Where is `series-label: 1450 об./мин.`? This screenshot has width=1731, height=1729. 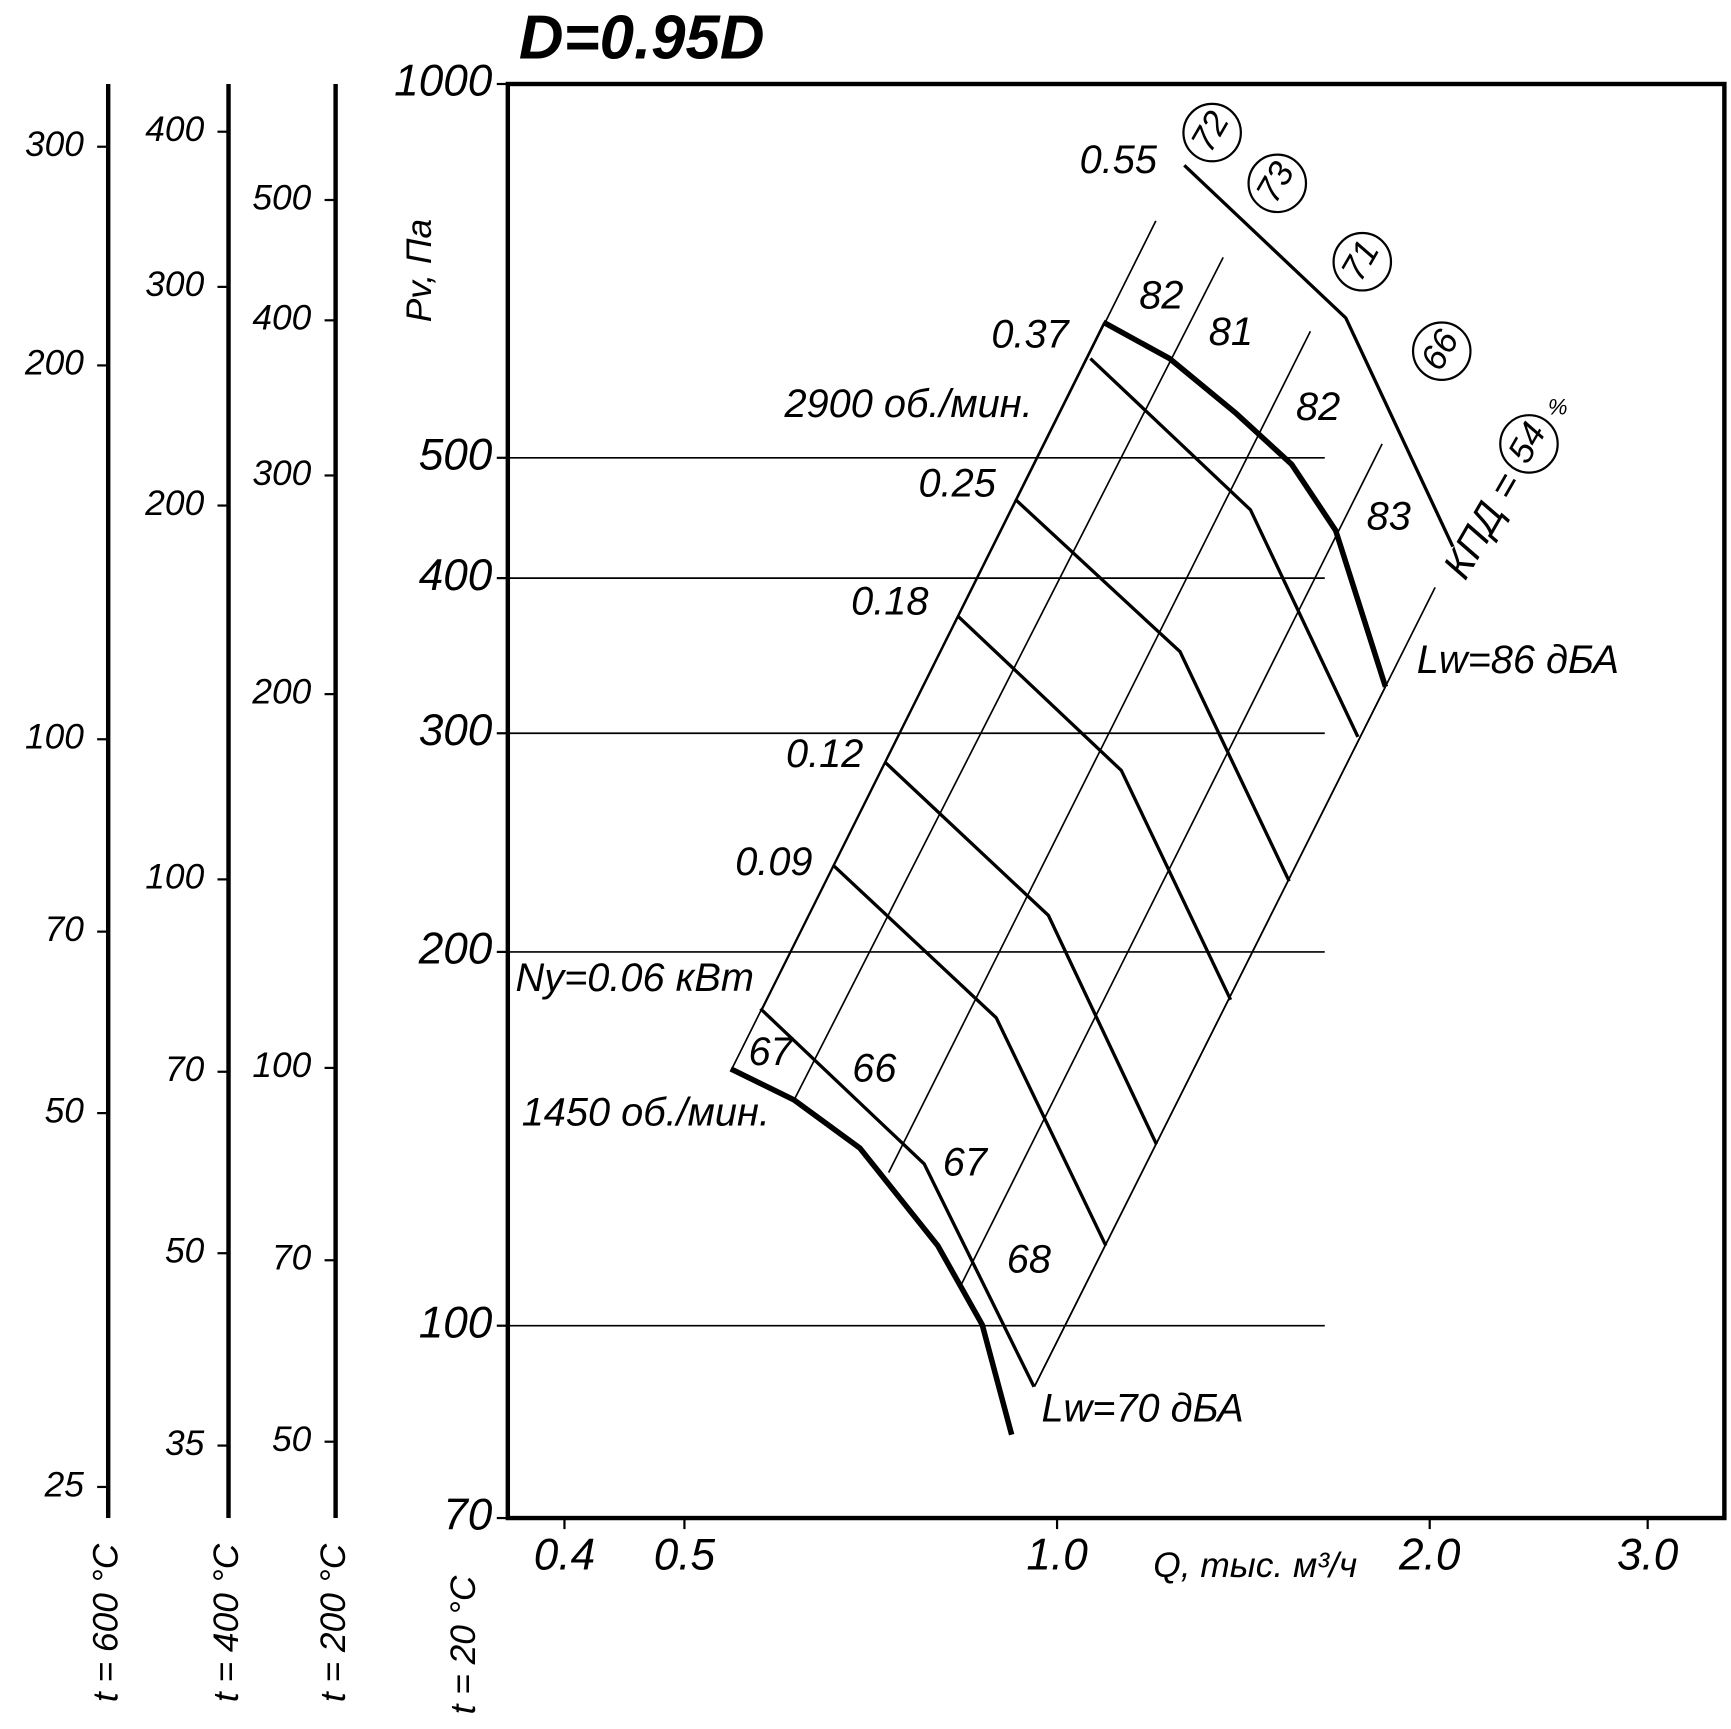
series-label: 1450 об./мин. is located at coordinates (646, 1113).